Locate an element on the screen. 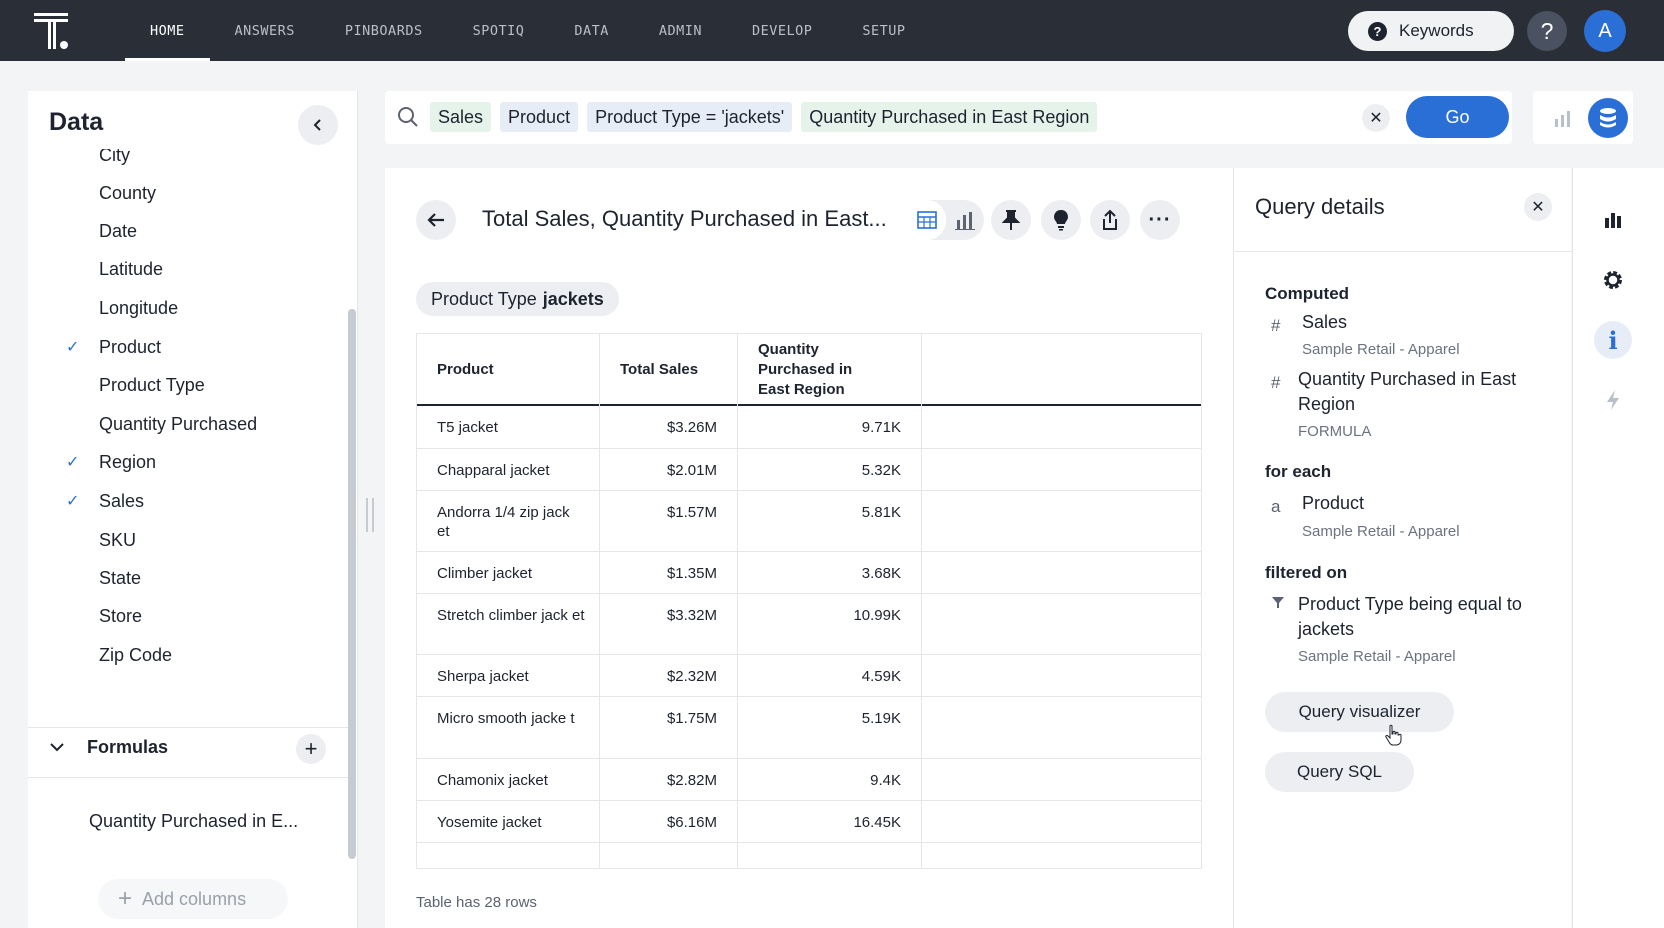  table-view-button is located at coordinates (927, 220).